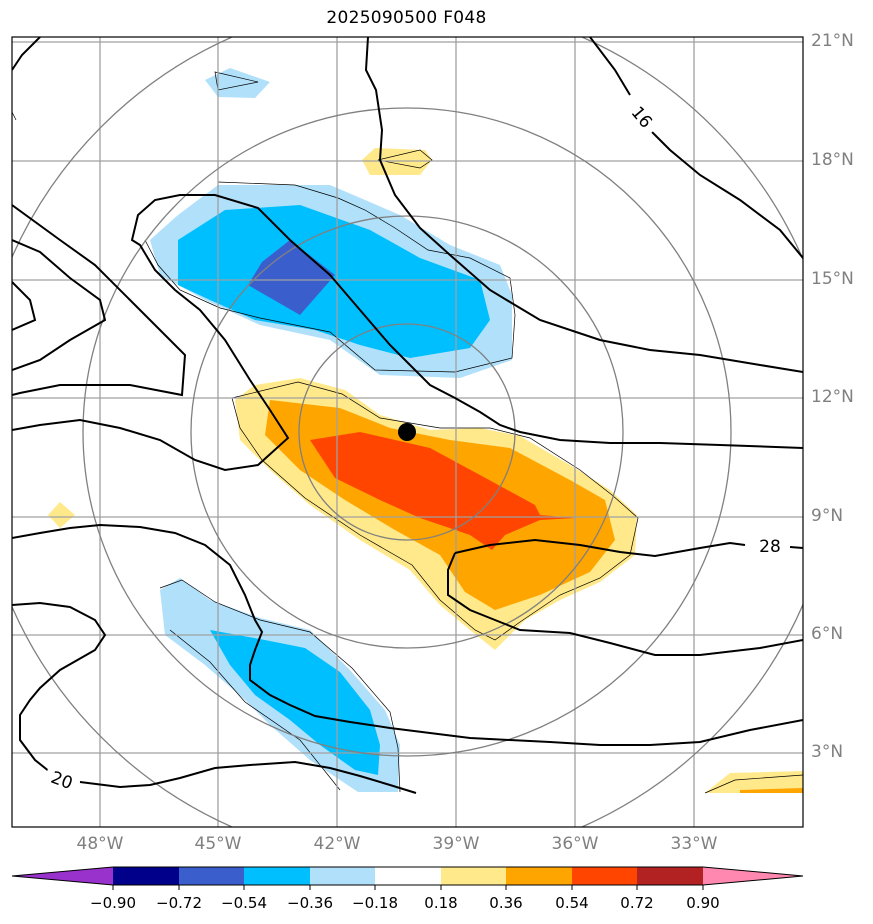  Describe the element at coordinates (827, 516) in the screenshot. I see `lat-label-9n: 9°N` at that location.